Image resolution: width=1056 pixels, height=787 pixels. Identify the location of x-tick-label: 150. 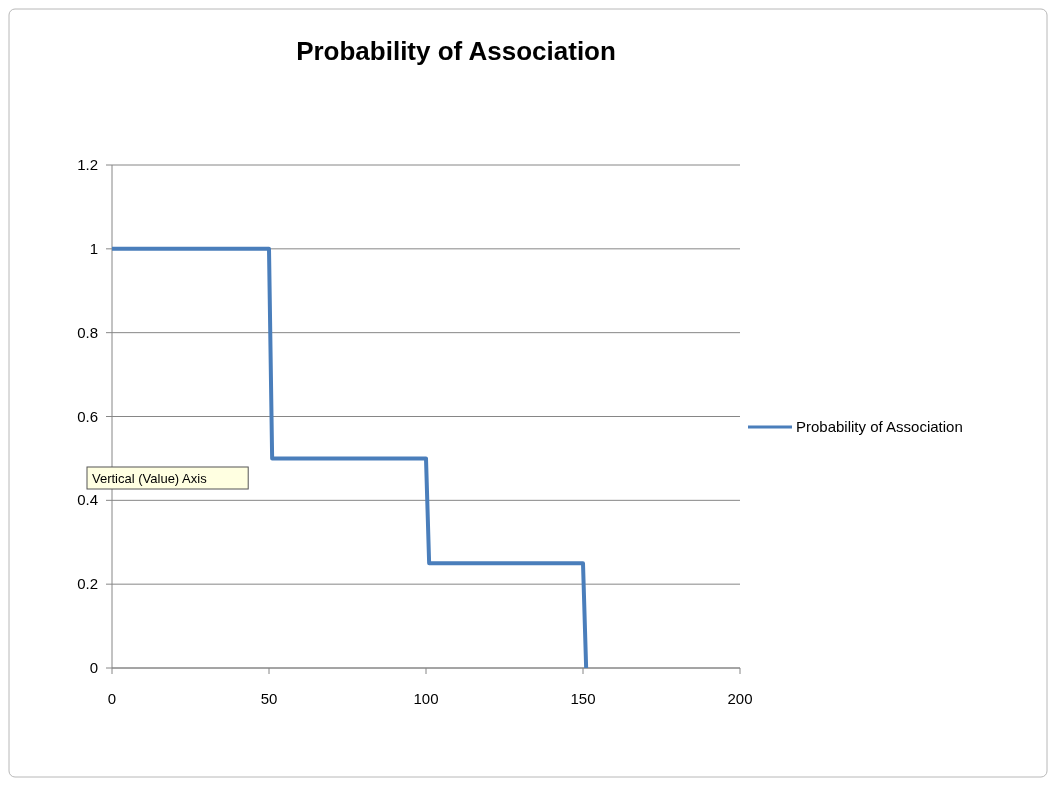
(583, 698).